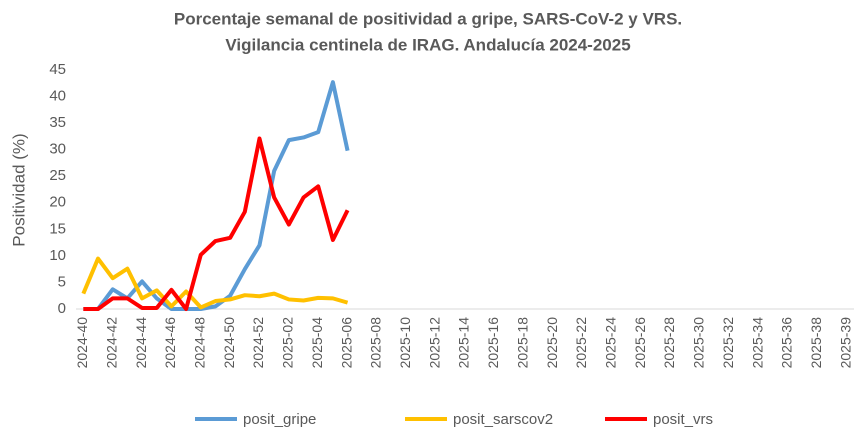 Image resolution: width=856 pixels, height=436 pixels. Describe the element at coordinates (699, 343) in the screenshot. I see `x-tick-label: 2025-30` at that location.